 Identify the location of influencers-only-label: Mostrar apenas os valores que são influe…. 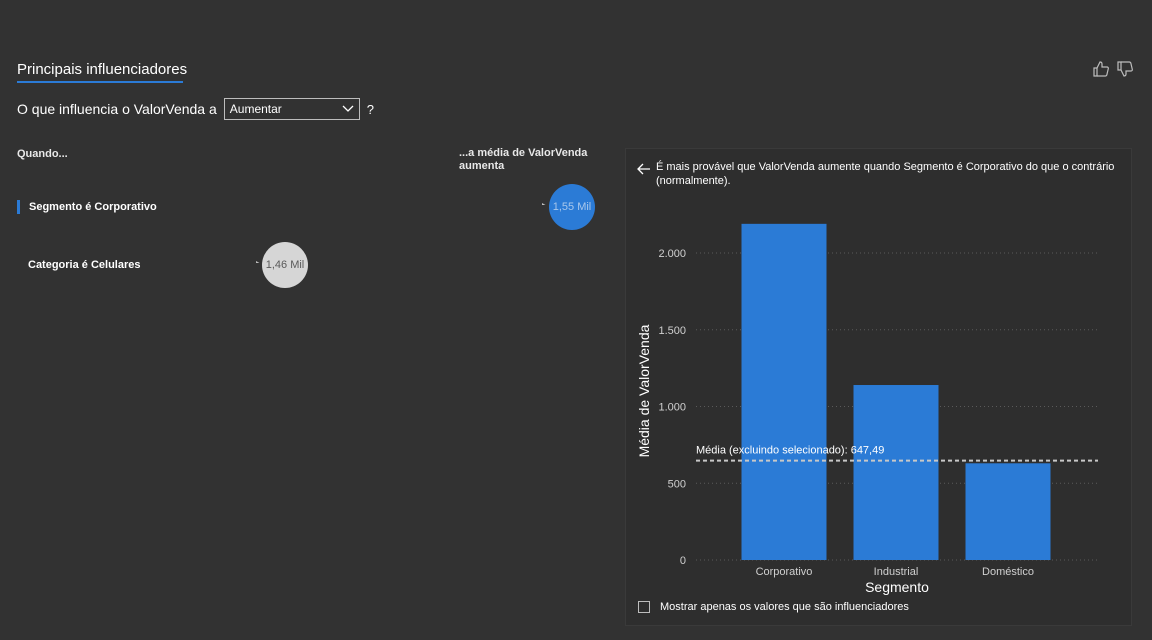
(784, 607).